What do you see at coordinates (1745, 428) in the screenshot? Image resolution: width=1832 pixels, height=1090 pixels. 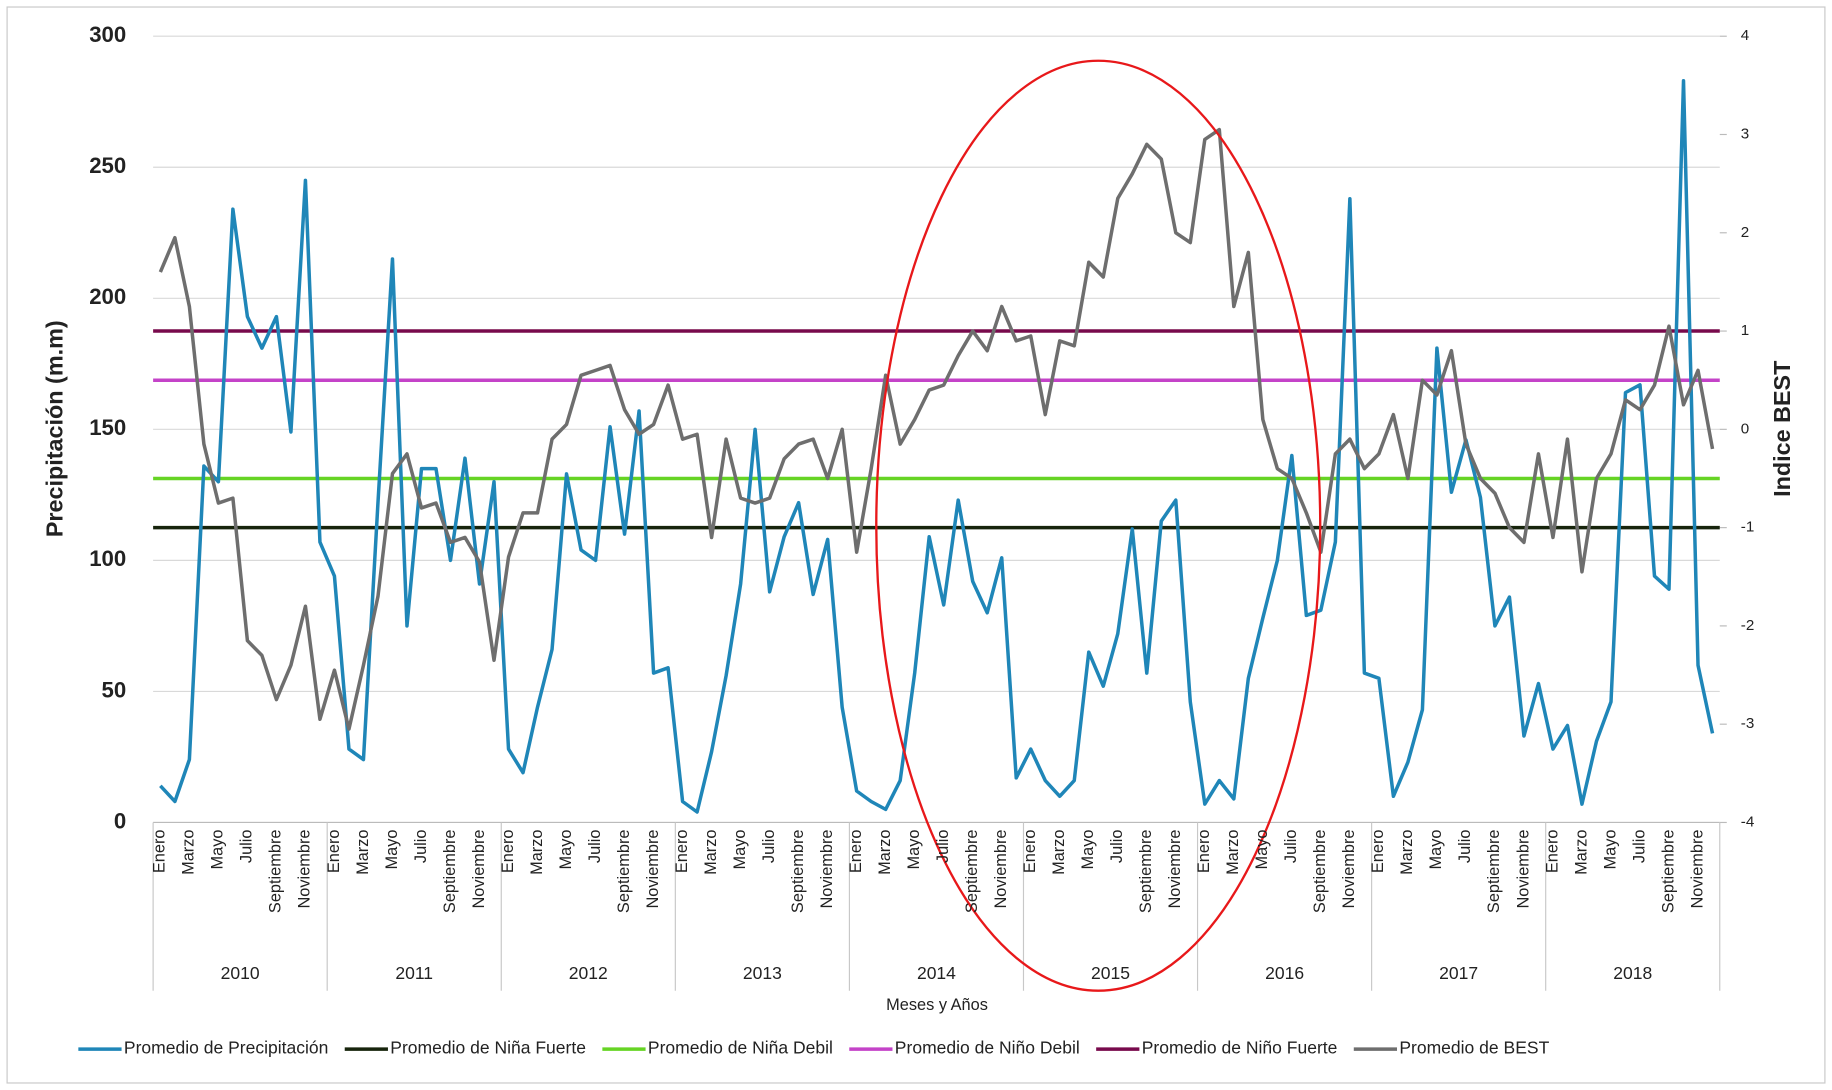 I see `y2-tick-label: 0` at bounding box center [1745, 428].